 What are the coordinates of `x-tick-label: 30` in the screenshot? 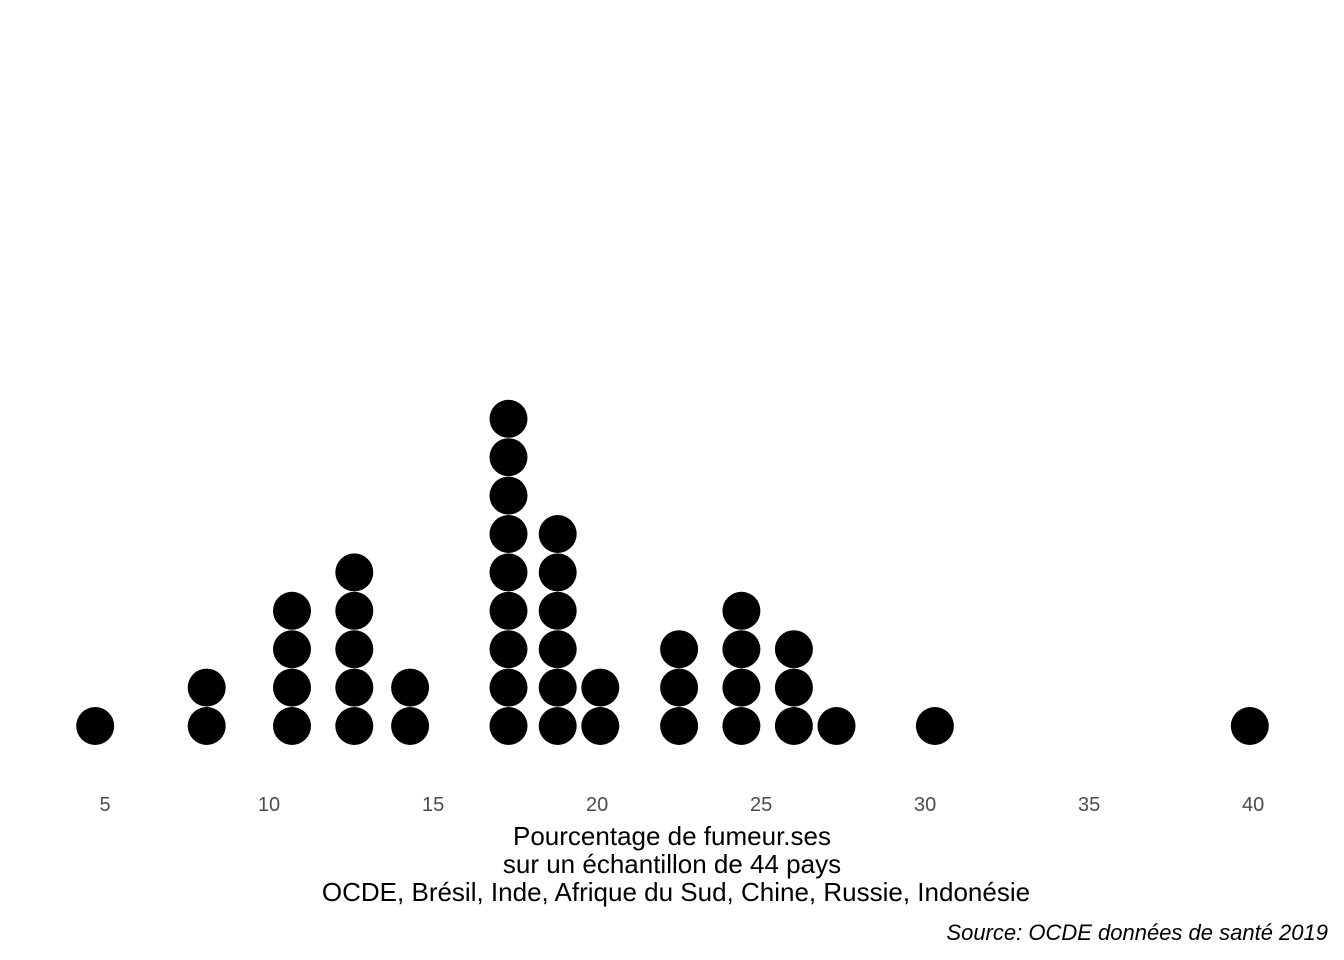 It's located at (925, 805).